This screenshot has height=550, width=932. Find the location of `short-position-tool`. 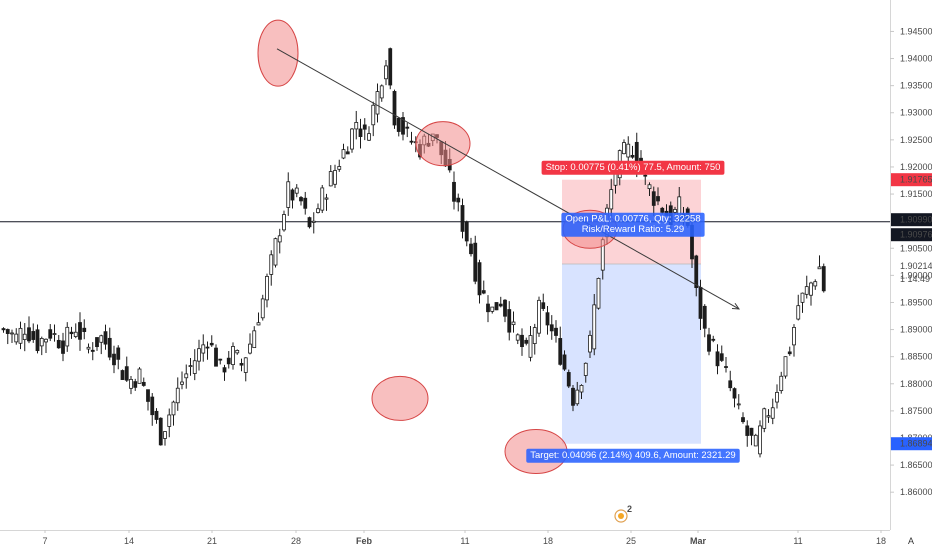

short-position-tool is located at coordinates (631, 311).